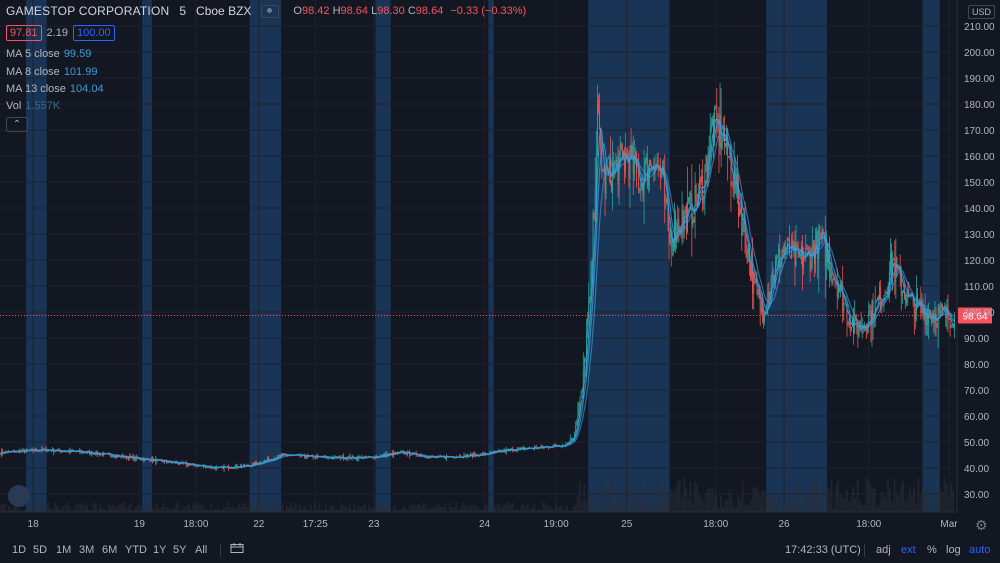 Image resolution: width=1000 pixels, height=563 pixels. Describe the element at coordinates (77, 54) in the screenshot. I see `indicator-value: 99.59` at that location.